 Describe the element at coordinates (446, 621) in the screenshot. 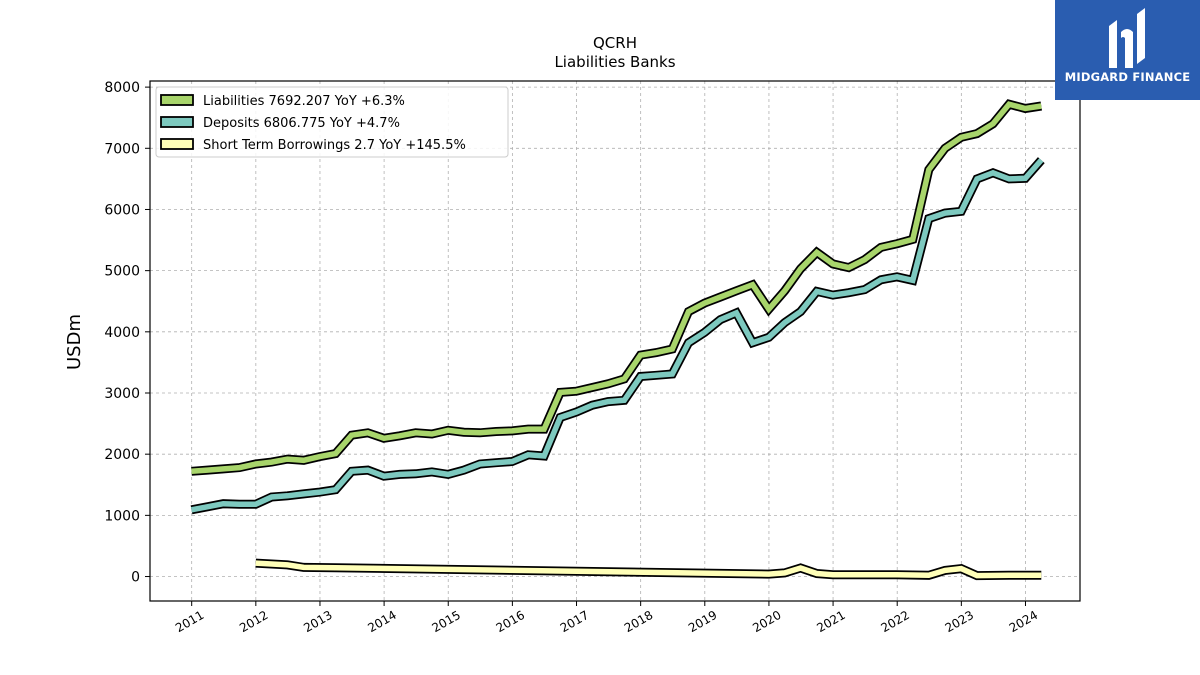

I see `x-tick-label: 2015` at that location.